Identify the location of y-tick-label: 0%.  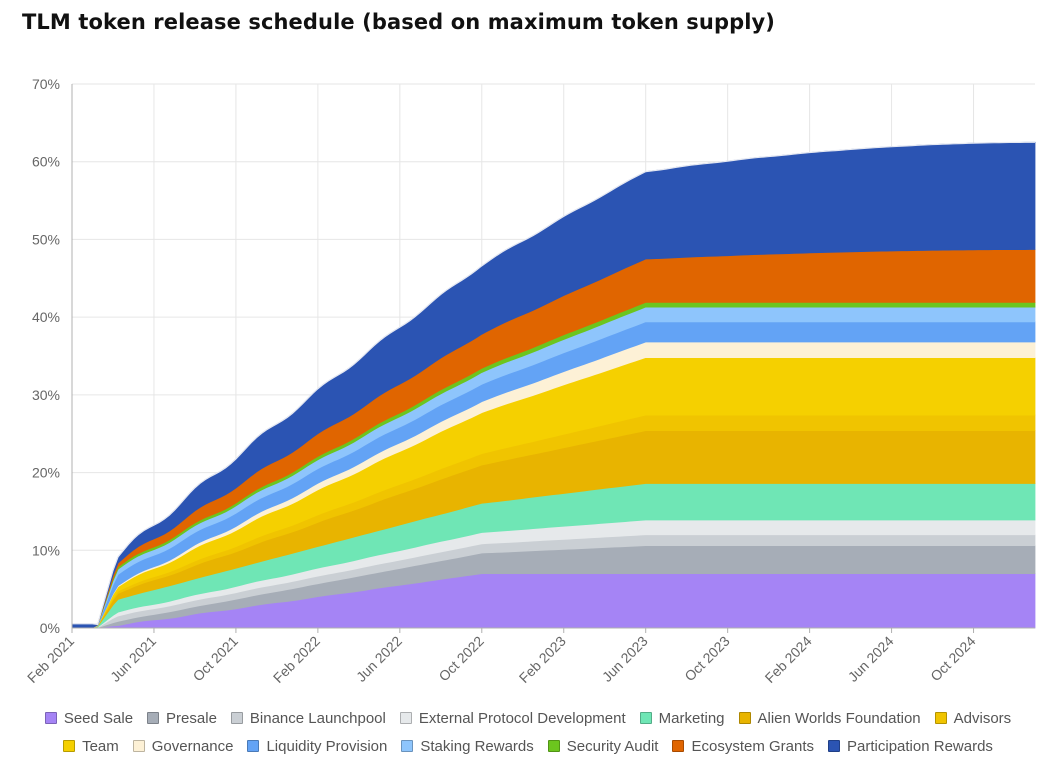
(50, 628).